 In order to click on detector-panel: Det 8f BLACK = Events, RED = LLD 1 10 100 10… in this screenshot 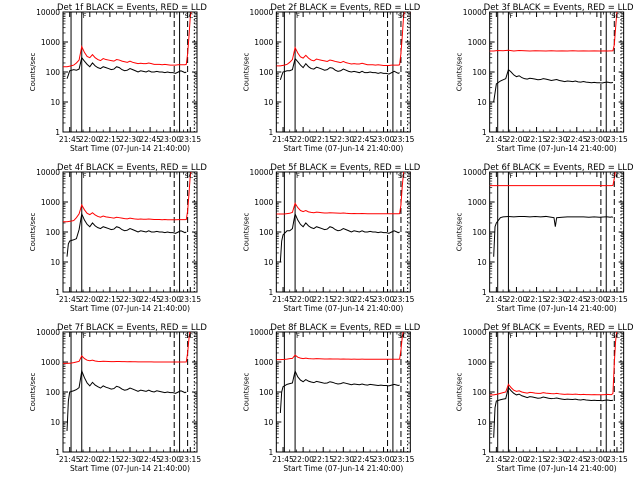, I will do `click(331, 398)`.